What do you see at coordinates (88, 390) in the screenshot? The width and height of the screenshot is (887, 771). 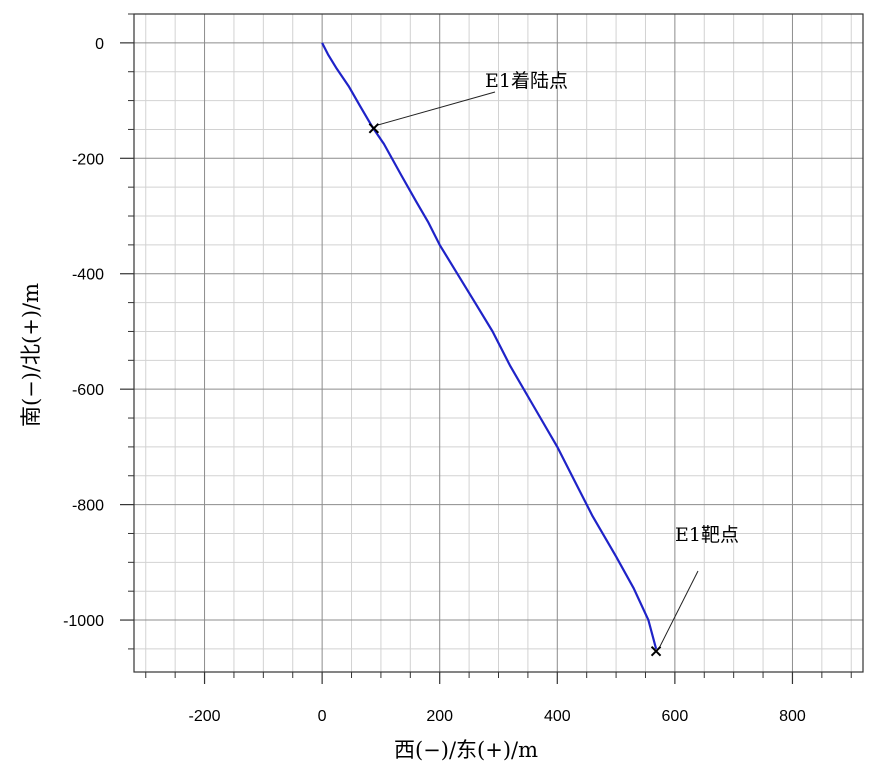 I see `y-tick-label: -600` at bounding box center [88, 390].